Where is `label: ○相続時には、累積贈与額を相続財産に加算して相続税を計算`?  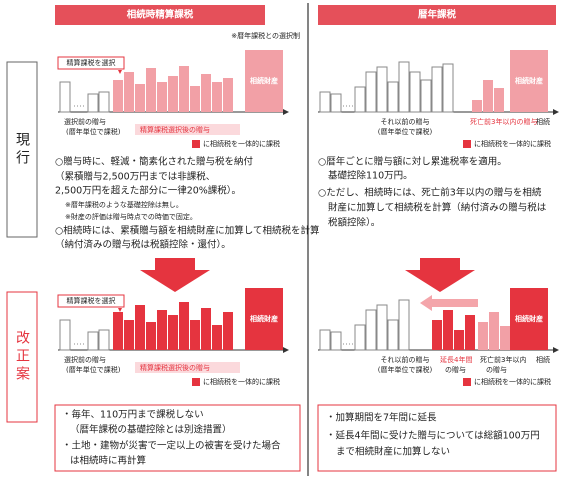 label: ○相続時には、累積贈与額を相続財産に加算して相続税を計算 is located at coordinates (187, 231).